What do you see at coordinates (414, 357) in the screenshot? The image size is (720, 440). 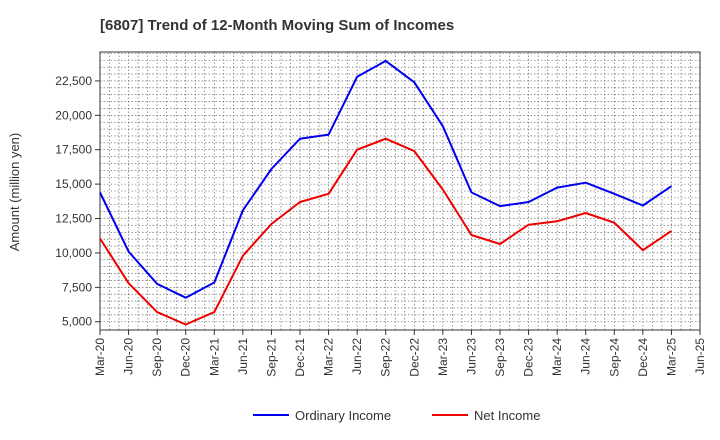 I see `x-tick-label: Dec-22` at bounding box center [414, 357].